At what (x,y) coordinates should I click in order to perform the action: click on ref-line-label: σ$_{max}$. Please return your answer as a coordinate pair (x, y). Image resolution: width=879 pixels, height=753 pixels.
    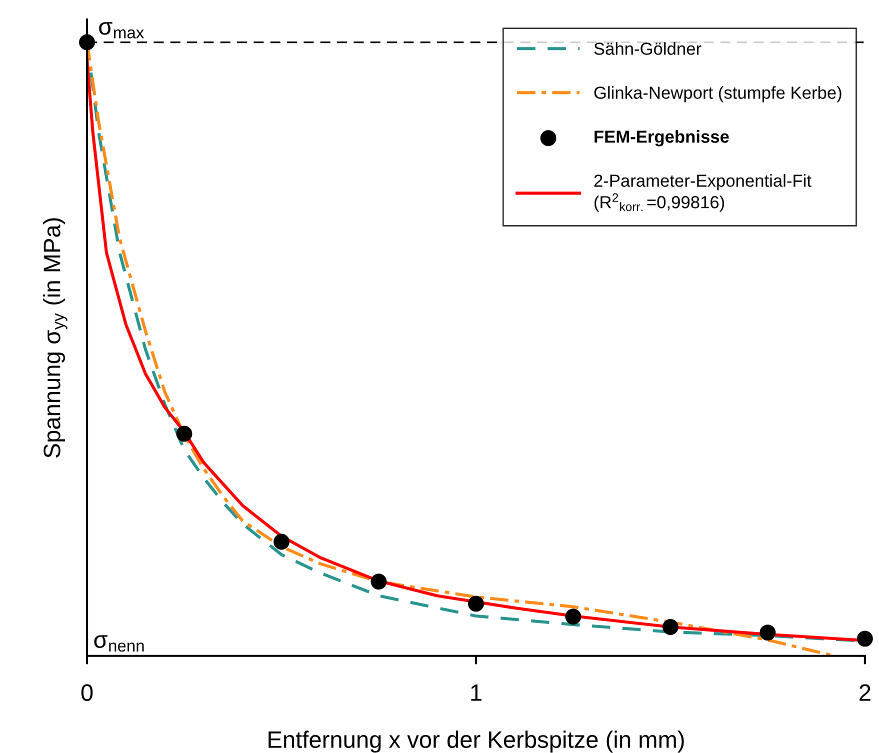
    Looking at the image, I should click on (121, 30).